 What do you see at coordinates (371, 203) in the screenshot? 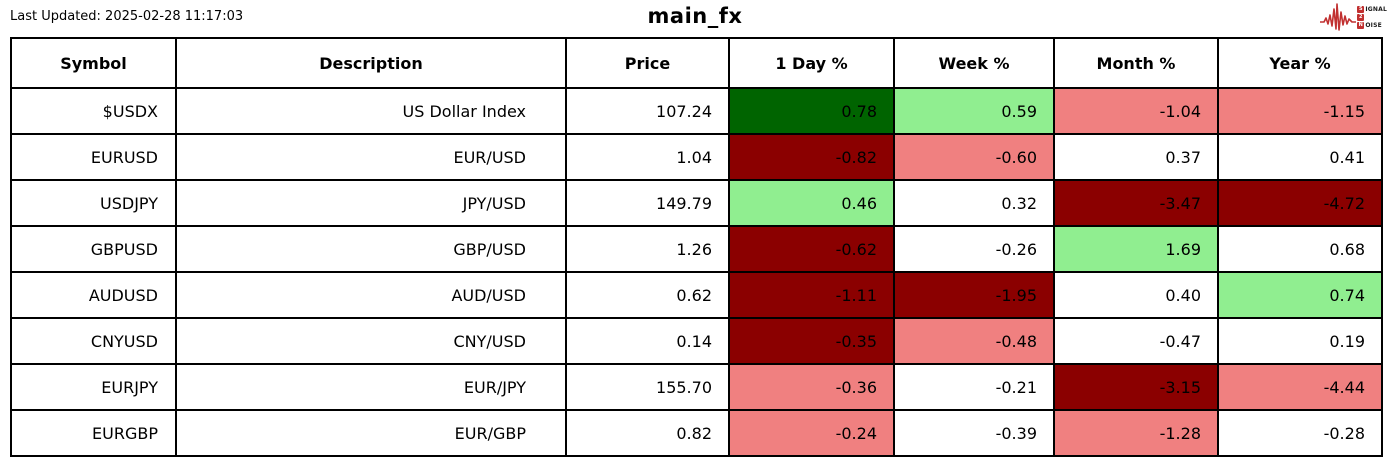
I see `description-cell: JPY/USD` at bounding box center [371, 203].